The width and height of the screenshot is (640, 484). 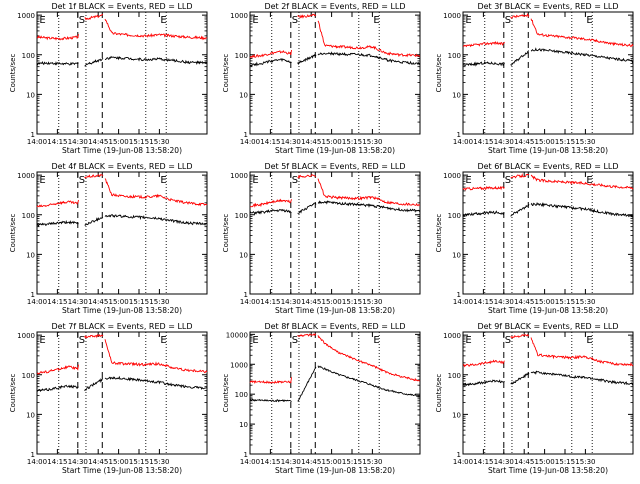 What do you see at coordinates (121, 166) in the screenshot?
I see `chart-title: Det 4f BLACK = Events, RED = LLD` at bounding box center [121, 166].